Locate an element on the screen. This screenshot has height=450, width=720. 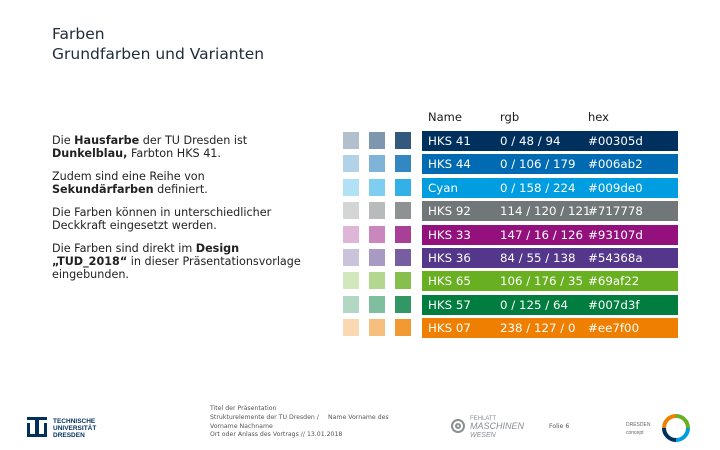
color-rgb: 0 / 125 / 64 is located at coordinates (534, 304).